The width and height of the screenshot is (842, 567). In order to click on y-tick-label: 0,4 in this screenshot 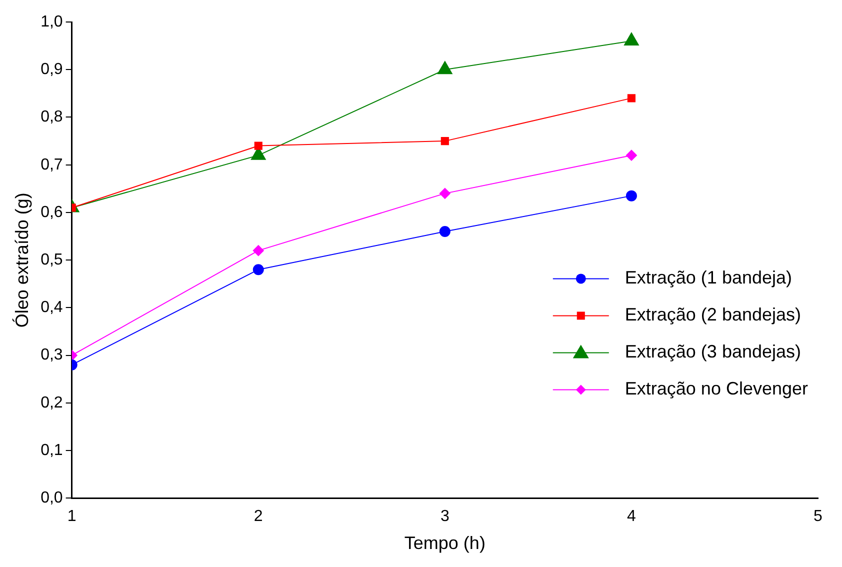, I will do `click(51, 307)`.